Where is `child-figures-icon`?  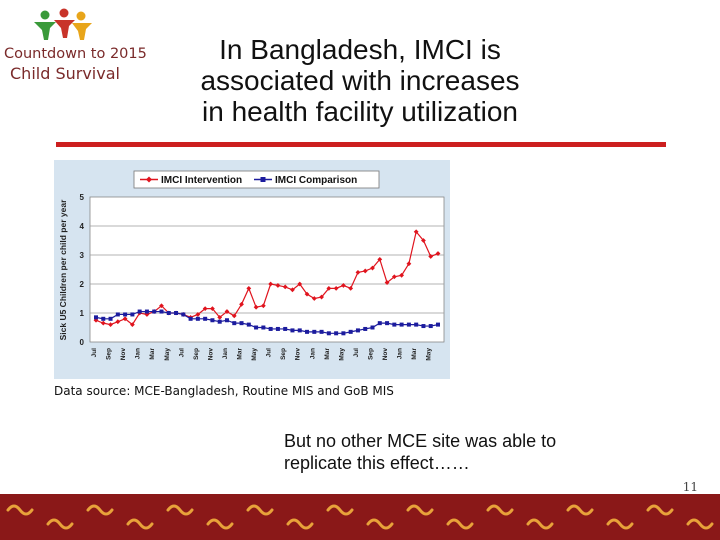 child-figures-icon is located at coordinates (63, 24).